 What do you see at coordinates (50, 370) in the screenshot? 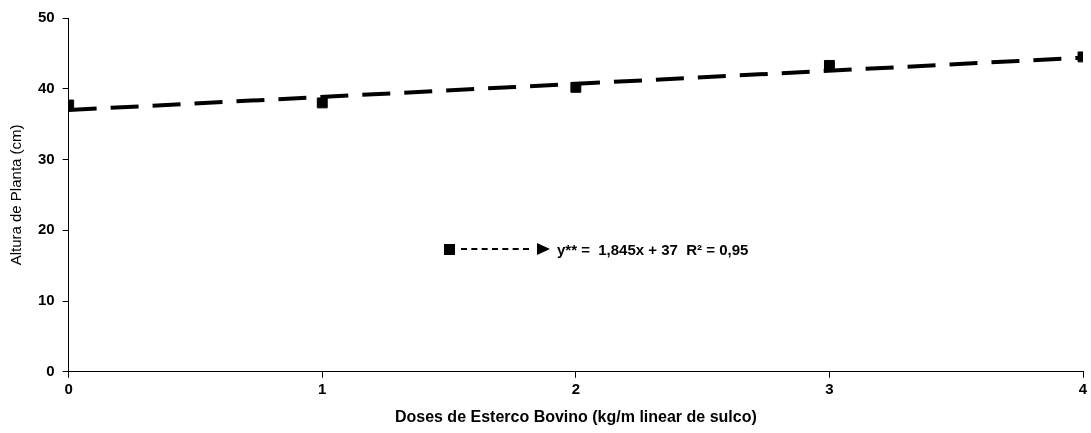
I see `y-tick-label: 0` at bounding box center [50, 370].